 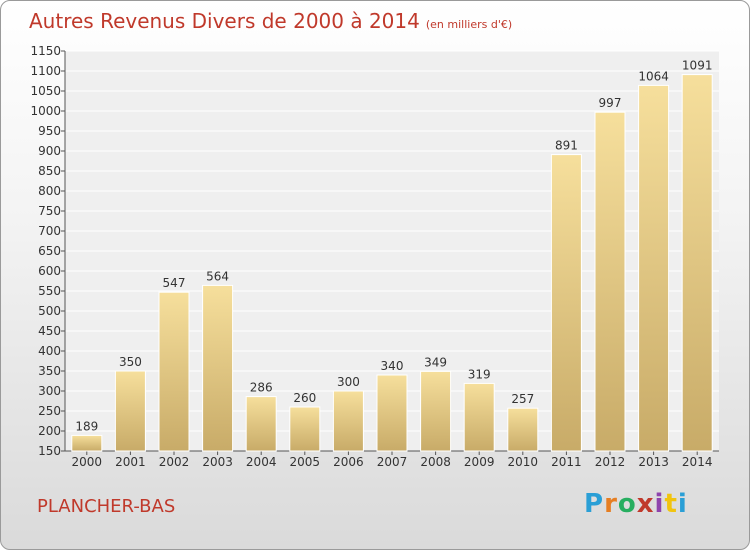 I want to click on x-tick-label-2006: 2006, so click(x=348, y=462).